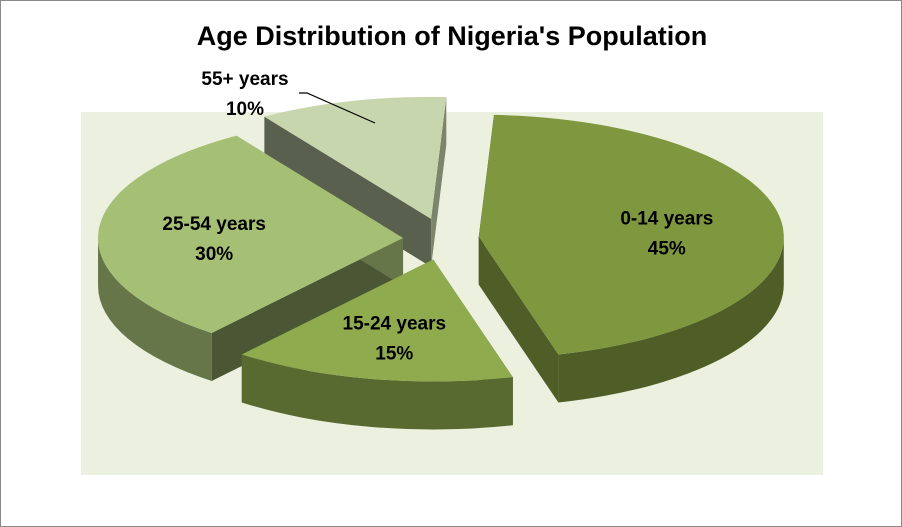  What do you see at coordinates (666, 219) in the screenshot?
I see `slice-category-label: 0-14 years` at bounding box center [666, 219].